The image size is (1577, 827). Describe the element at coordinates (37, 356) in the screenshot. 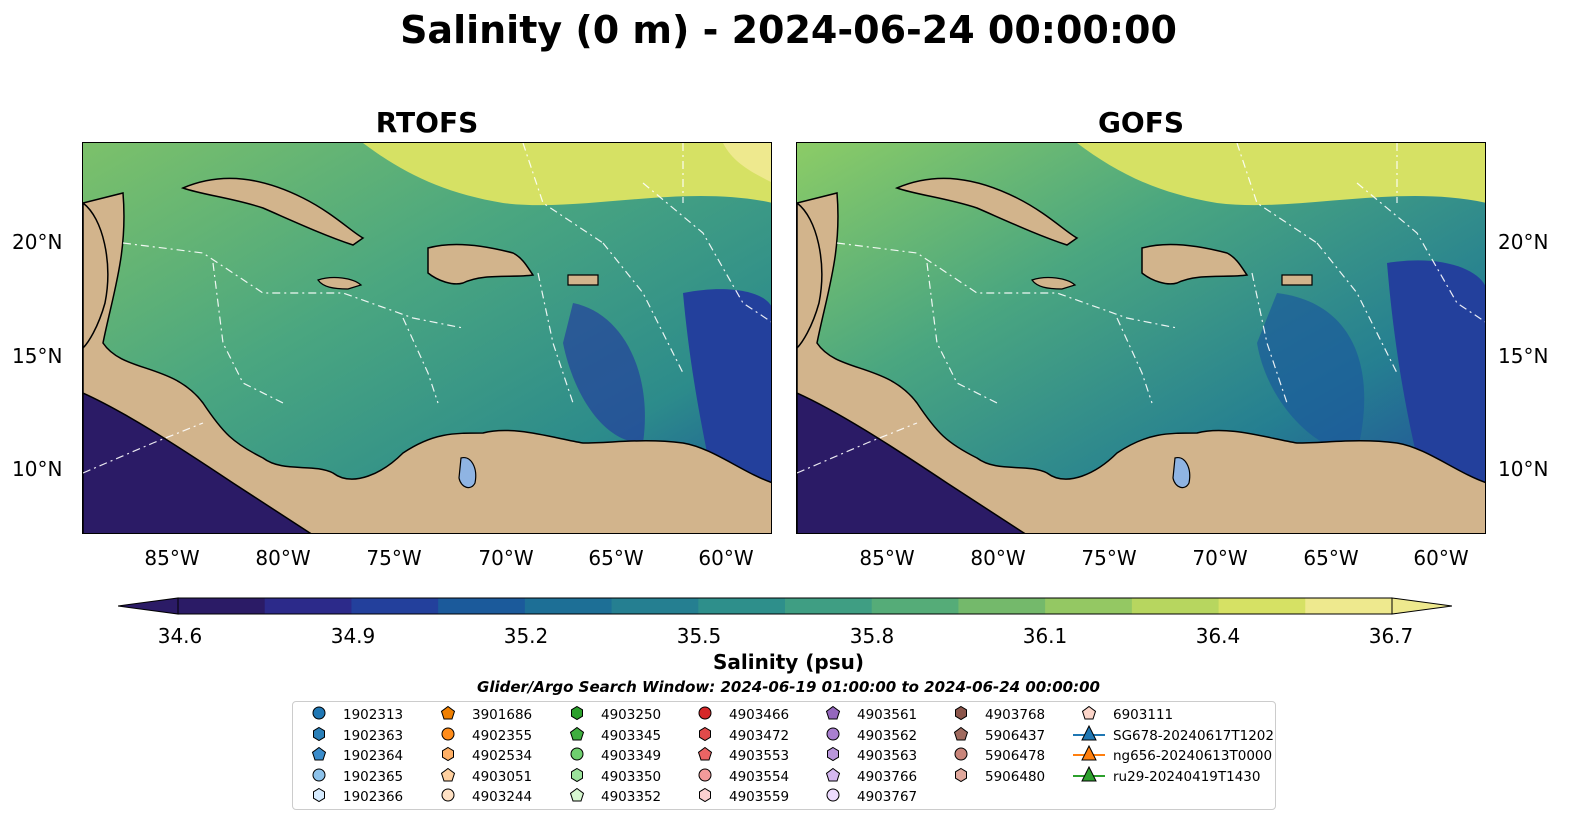

I see `lat-label-15n-left: 15°N` at that location.